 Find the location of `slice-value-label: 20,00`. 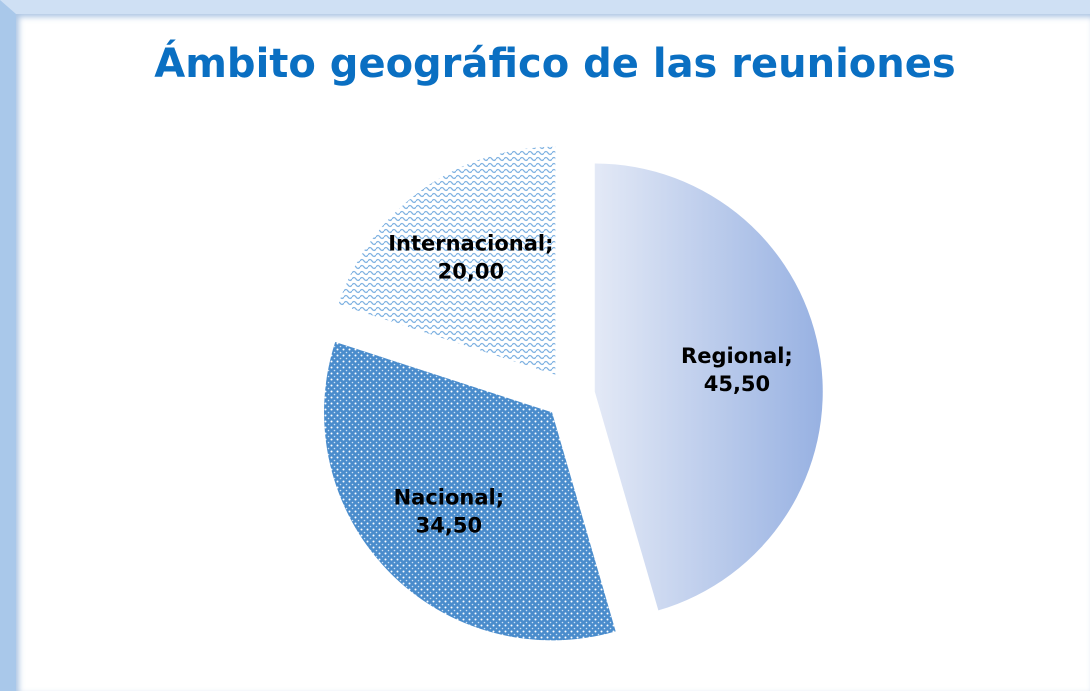

slice-value-label: 20,00 is located at coordinates (471, 272).